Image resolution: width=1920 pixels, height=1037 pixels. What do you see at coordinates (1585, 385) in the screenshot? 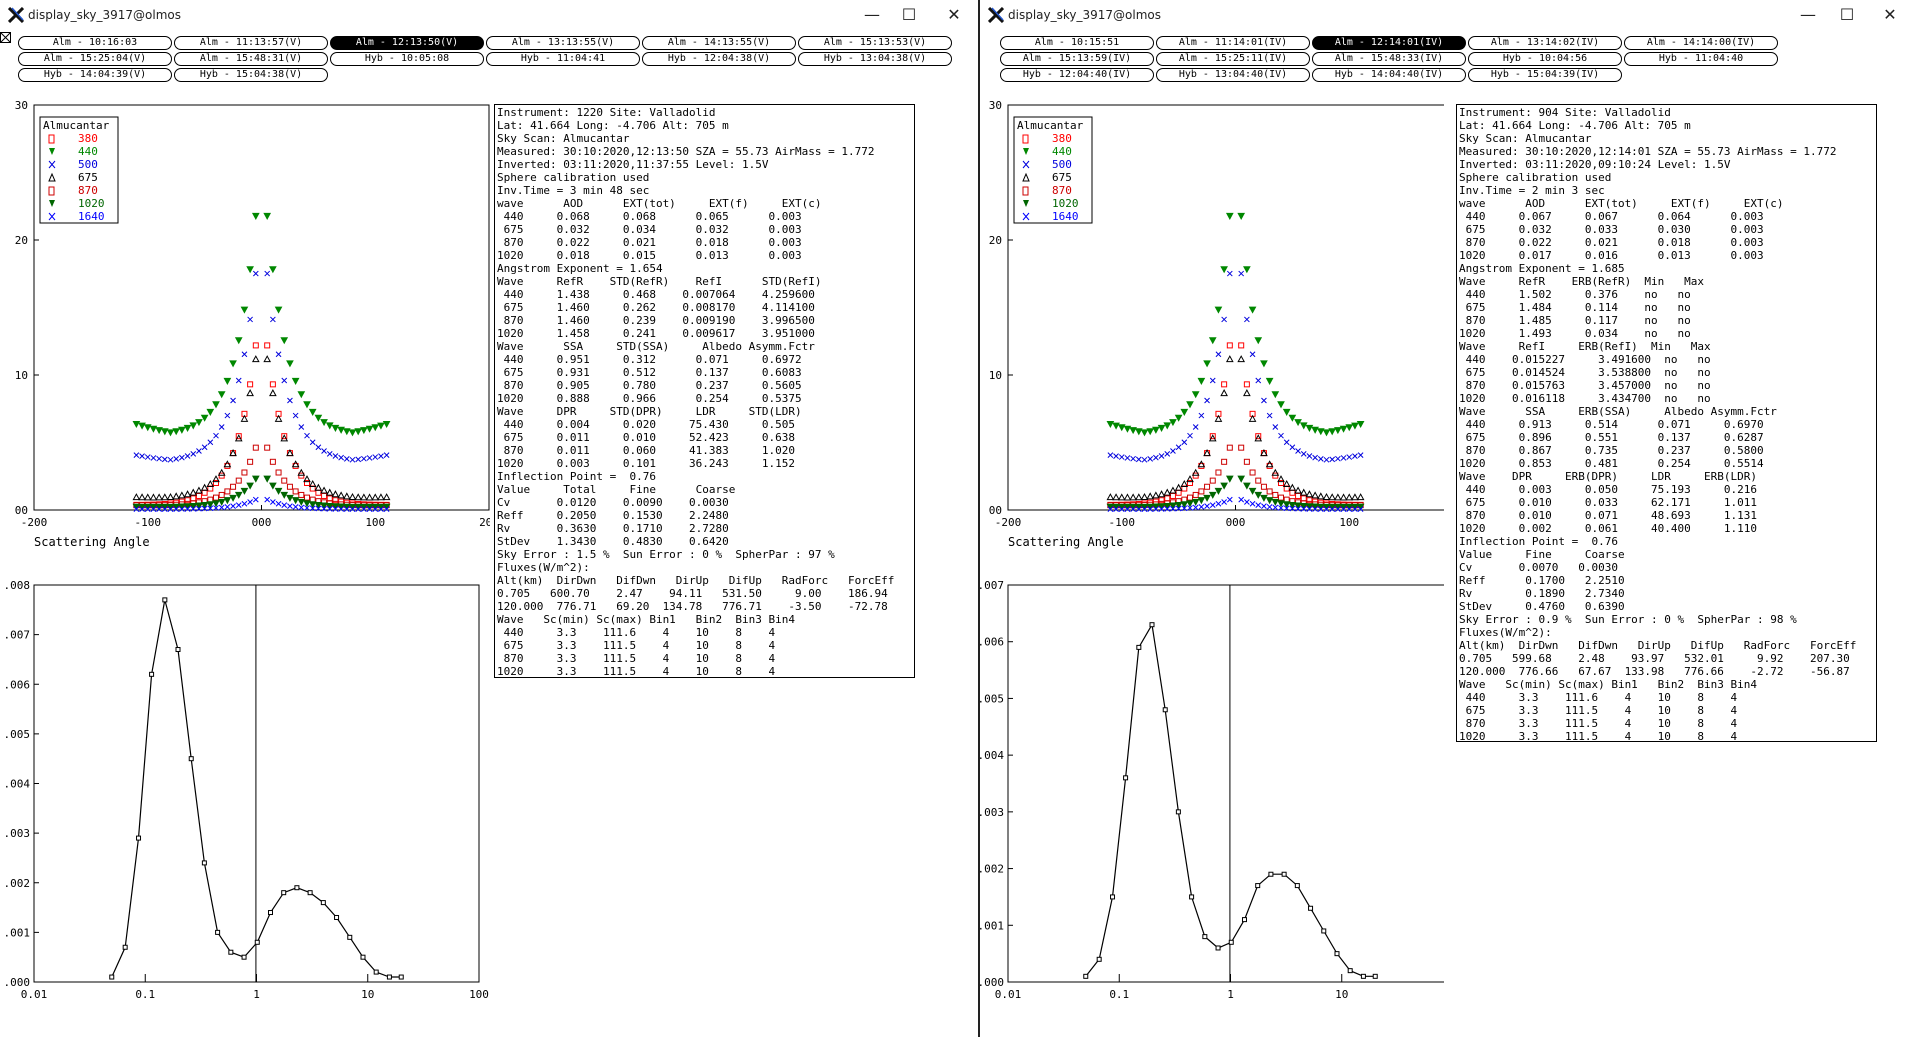
I see `info-line: 870 0.015763 3.457000 no no` at bounding box center [1585, 385].